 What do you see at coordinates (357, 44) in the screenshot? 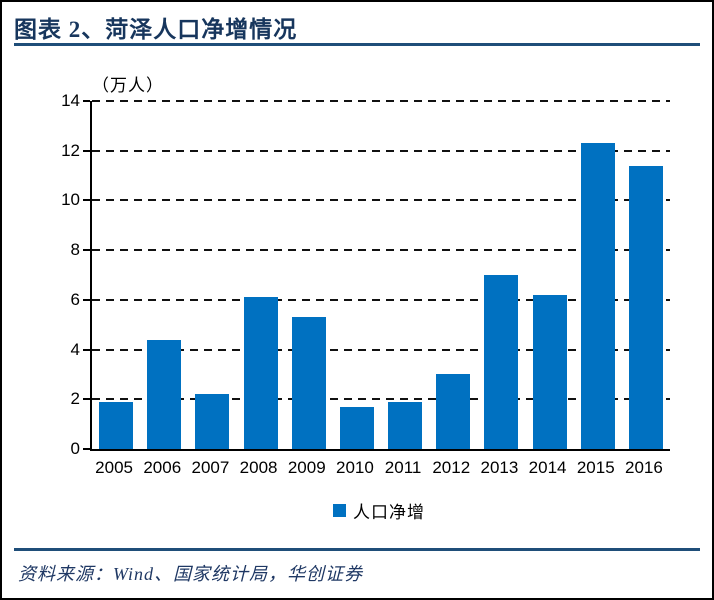
I see `title-rule` at bounding box center [357, 44].